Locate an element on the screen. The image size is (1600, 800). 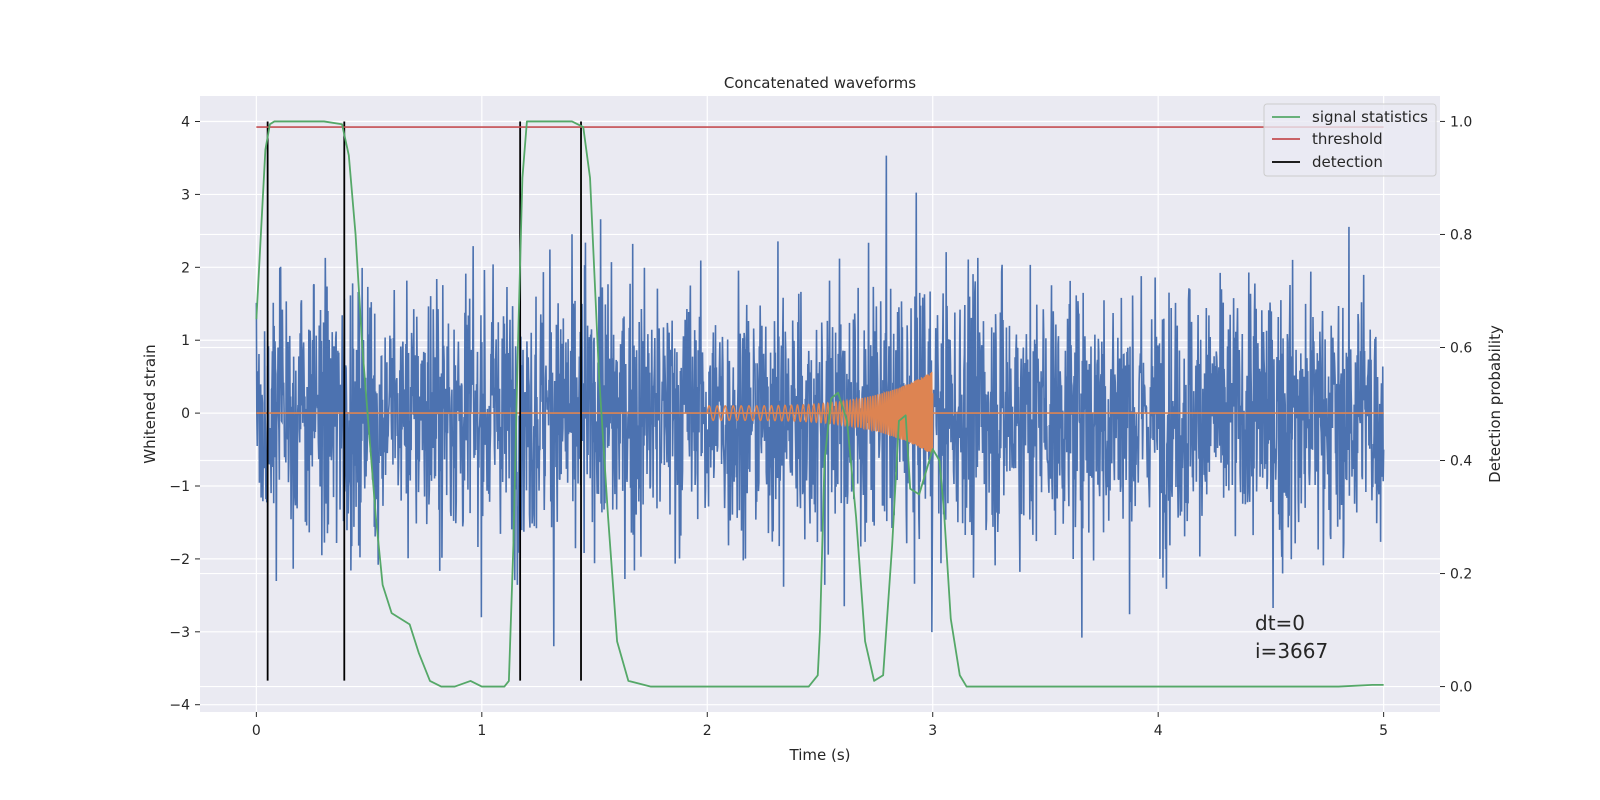
y-tick-label: 2 is located at coordinates (185, 268).